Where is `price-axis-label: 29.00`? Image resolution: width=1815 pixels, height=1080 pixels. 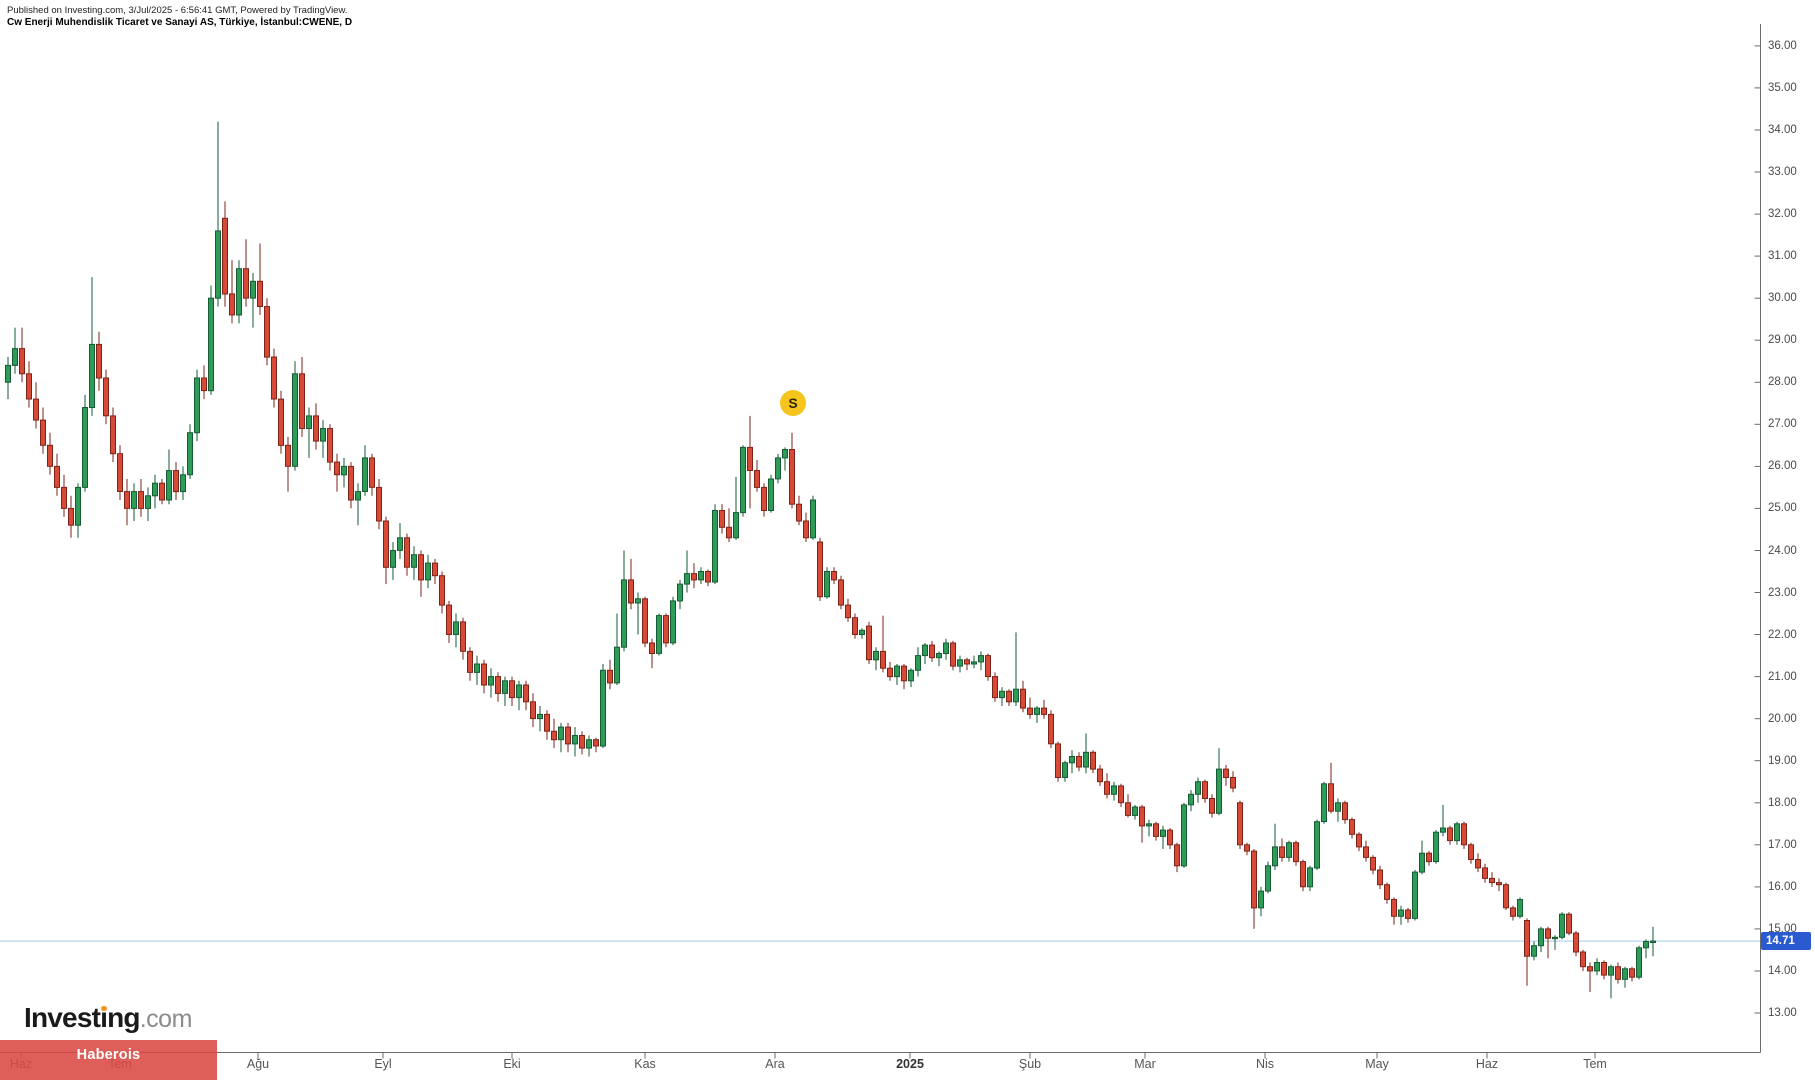 price-axis-label: 29.00 is located at coordinates (1782, 340).